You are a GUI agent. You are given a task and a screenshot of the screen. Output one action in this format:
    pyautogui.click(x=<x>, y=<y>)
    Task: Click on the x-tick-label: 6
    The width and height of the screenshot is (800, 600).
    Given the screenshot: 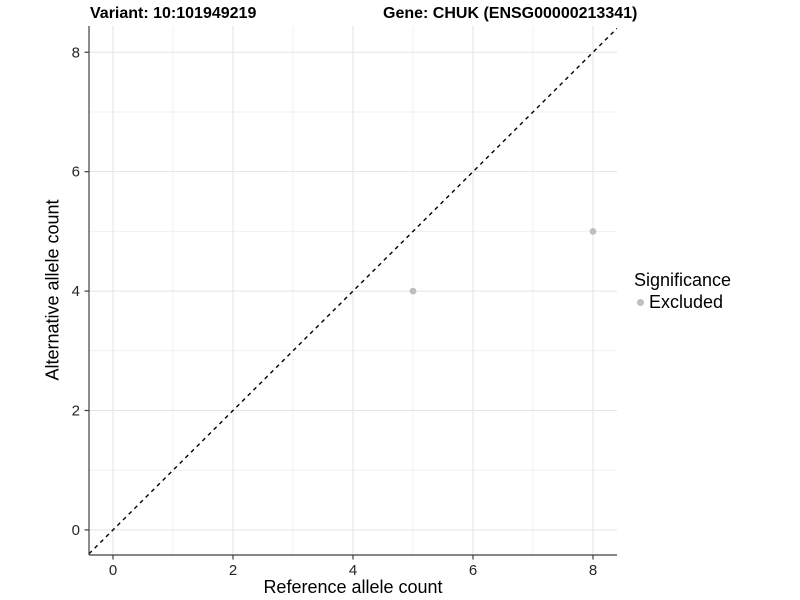 What is the action you would take?
    pyautogui.click(x=473, y=570)
    